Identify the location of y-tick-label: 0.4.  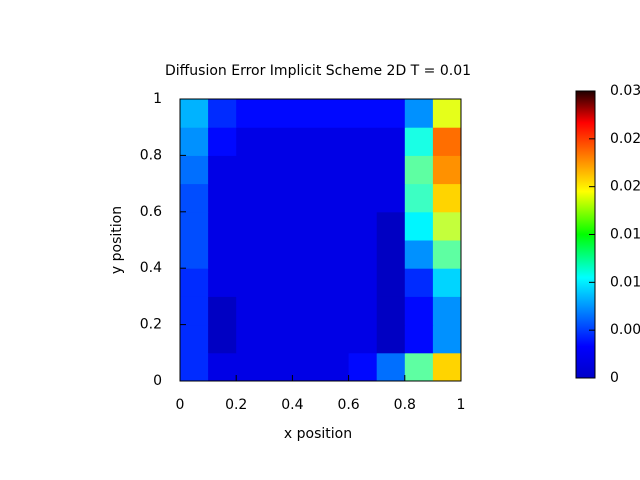
(151, 268).